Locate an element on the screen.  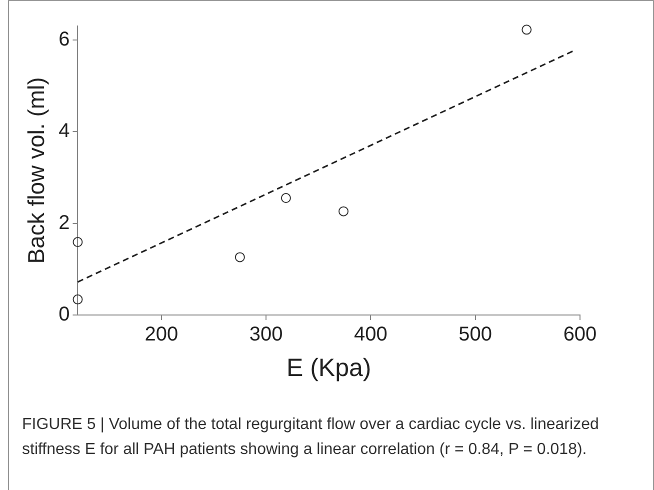
x-tick-label: 200 is located at coordinates (161, 335).